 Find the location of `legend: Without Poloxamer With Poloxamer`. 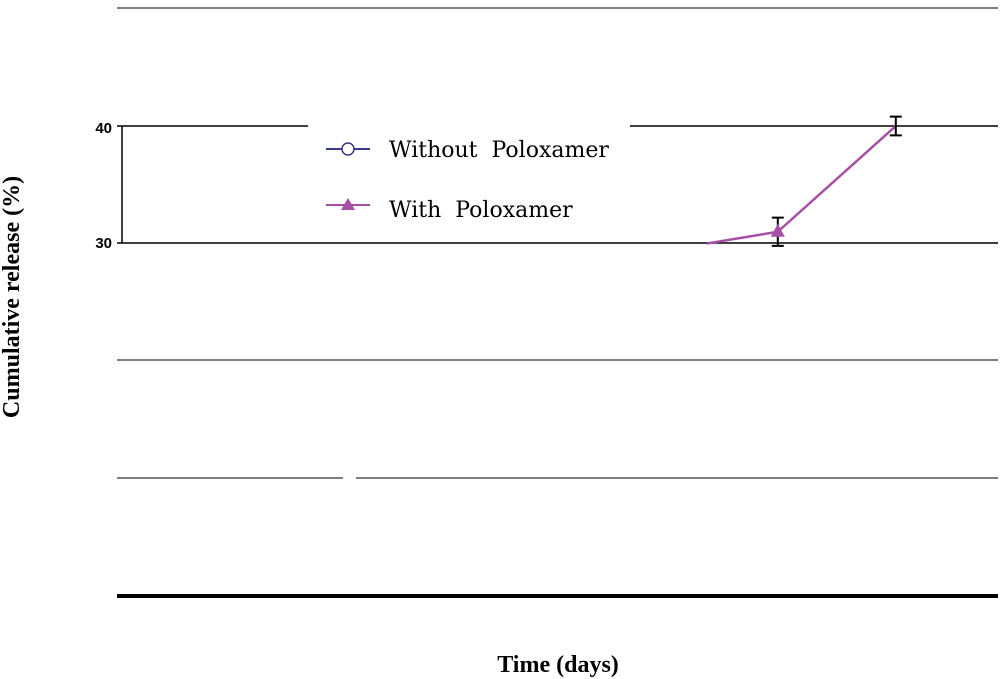

legend: Without Poloxamer With Poloxamer is located at coordinates (467, 180).